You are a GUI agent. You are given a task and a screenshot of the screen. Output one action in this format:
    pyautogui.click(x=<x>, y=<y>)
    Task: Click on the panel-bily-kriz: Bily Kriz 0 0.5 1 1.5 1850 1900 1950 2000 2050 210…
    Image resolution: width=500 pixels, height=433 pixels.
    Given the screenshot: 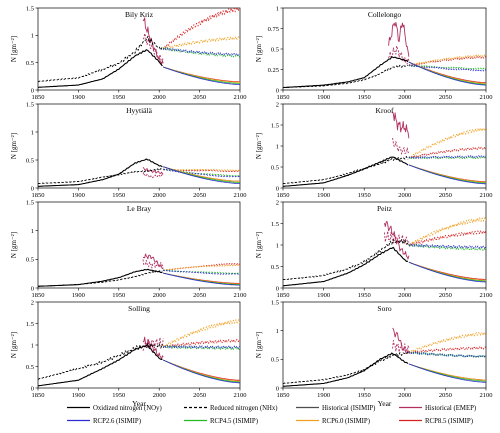 What is the action you would take?
    pyautogui.click(x=128, y=53)
    